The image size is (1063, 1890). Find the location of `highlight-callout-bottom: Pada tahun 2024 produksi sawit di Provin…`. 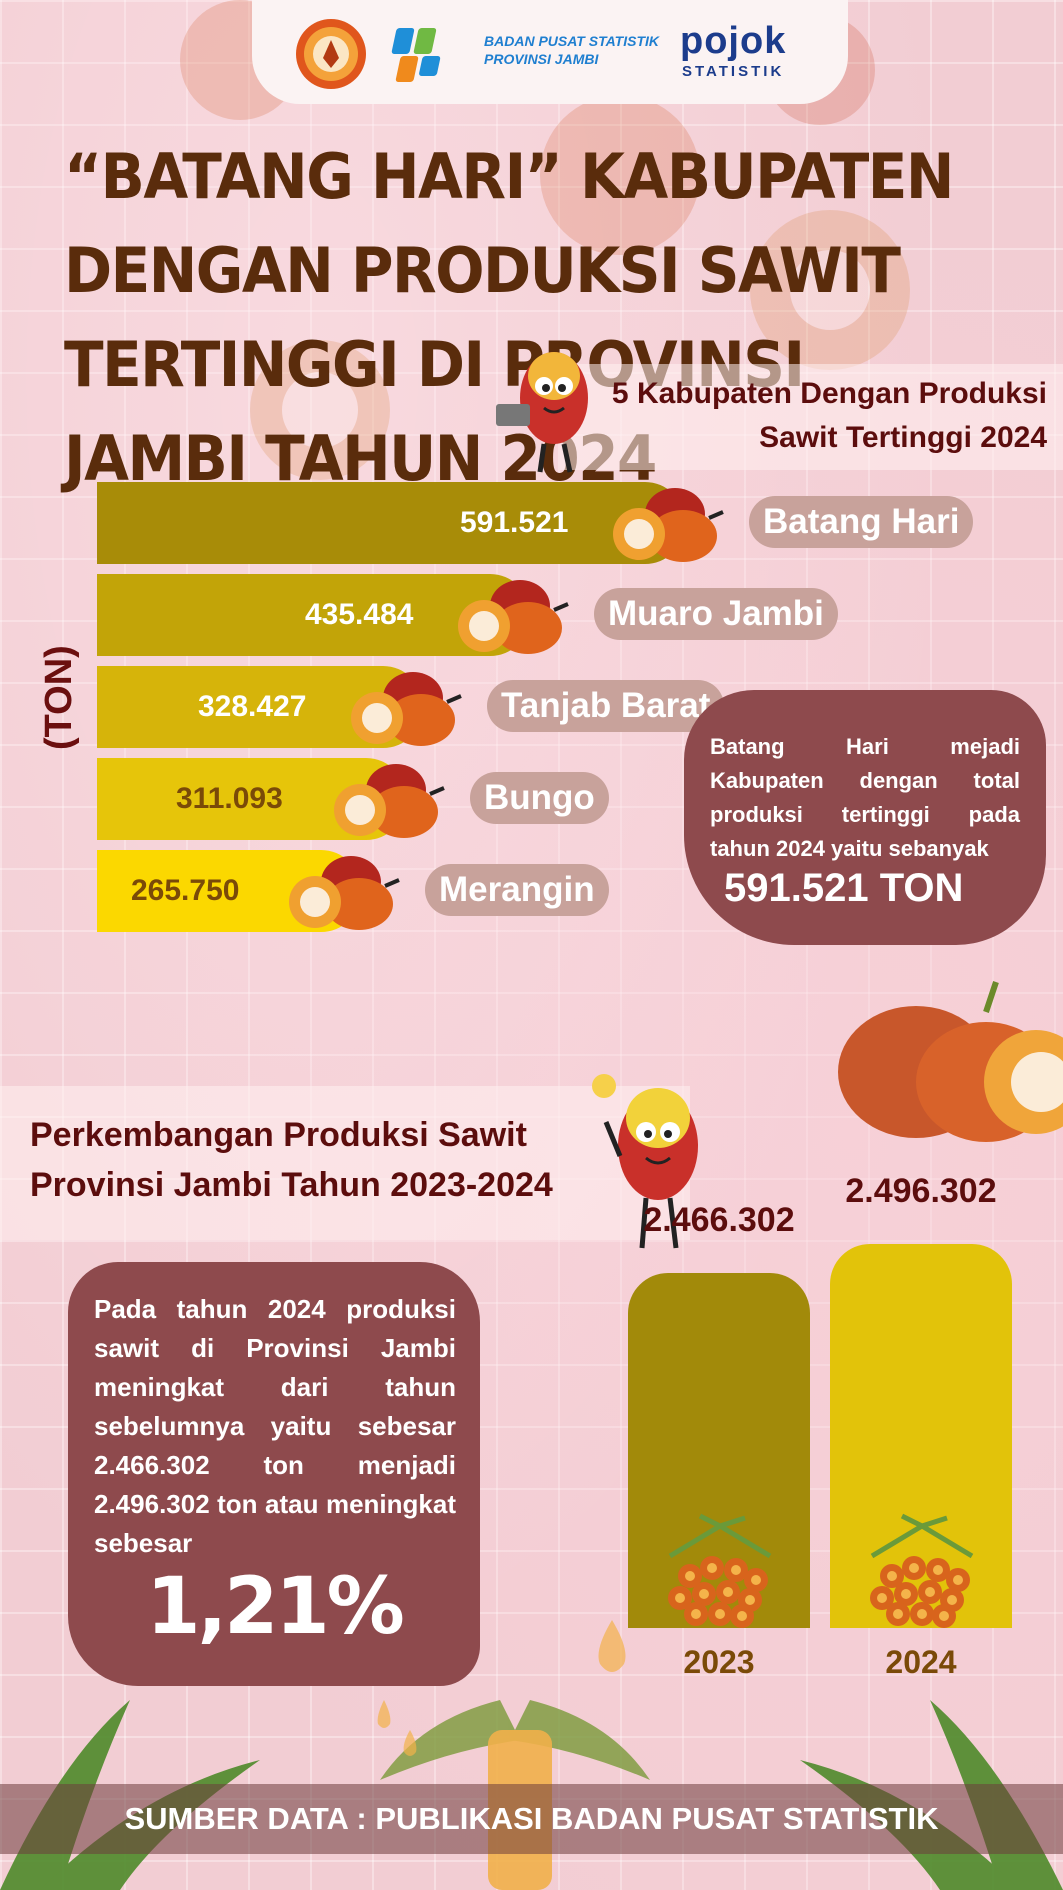

highlight-callout-bottom: Pada tahun 2024 produksi sawit di Provin… is located at coordinates (274, 1474).